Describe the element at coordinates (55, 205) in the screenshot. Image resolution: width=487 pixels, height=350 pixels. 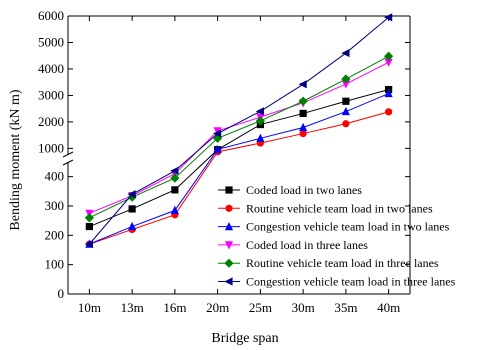
I see `y-tick-label: 300` at that location.